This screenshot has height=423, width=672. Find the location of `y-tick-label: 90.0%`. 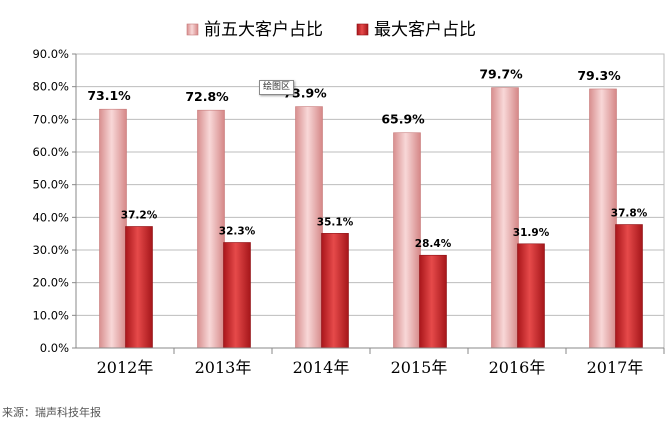

y-tick-label: 90.0% is located at coordinates (50, 54).